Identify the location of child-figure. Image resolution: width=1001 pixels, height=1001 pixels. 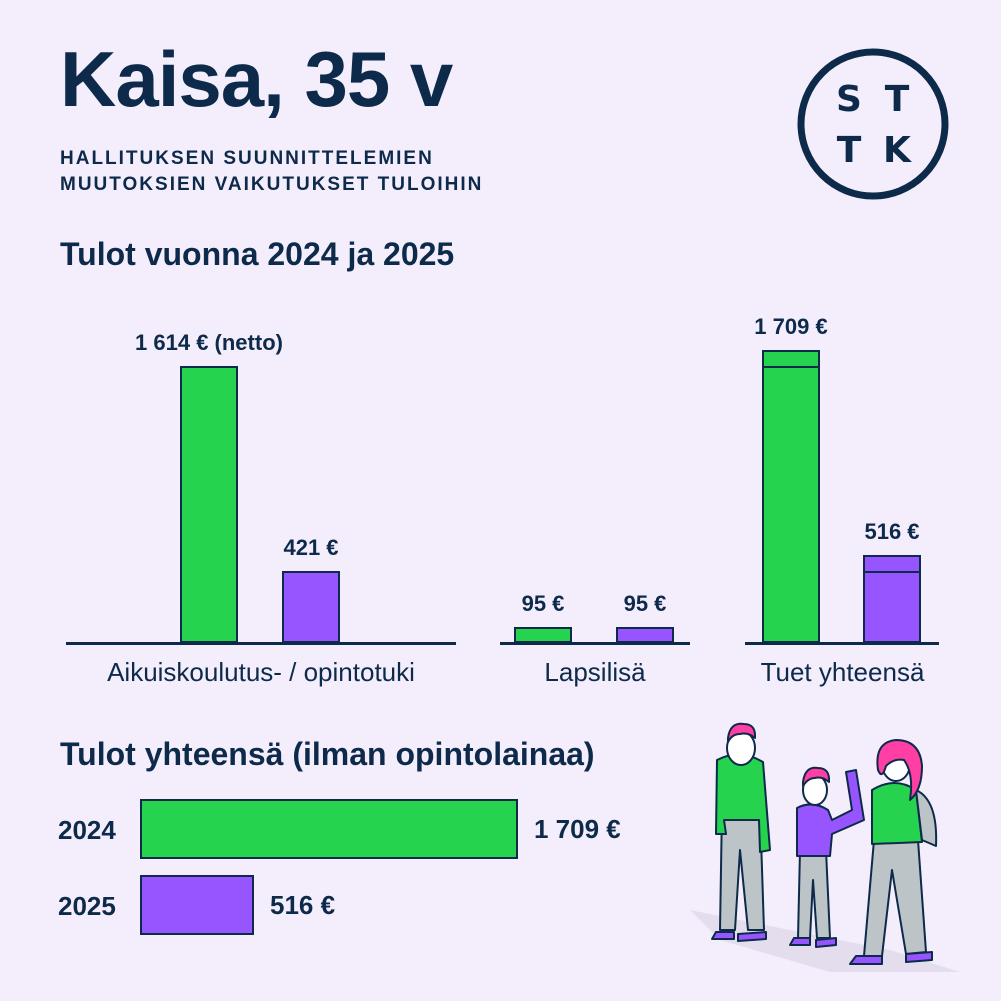
(827, 857).